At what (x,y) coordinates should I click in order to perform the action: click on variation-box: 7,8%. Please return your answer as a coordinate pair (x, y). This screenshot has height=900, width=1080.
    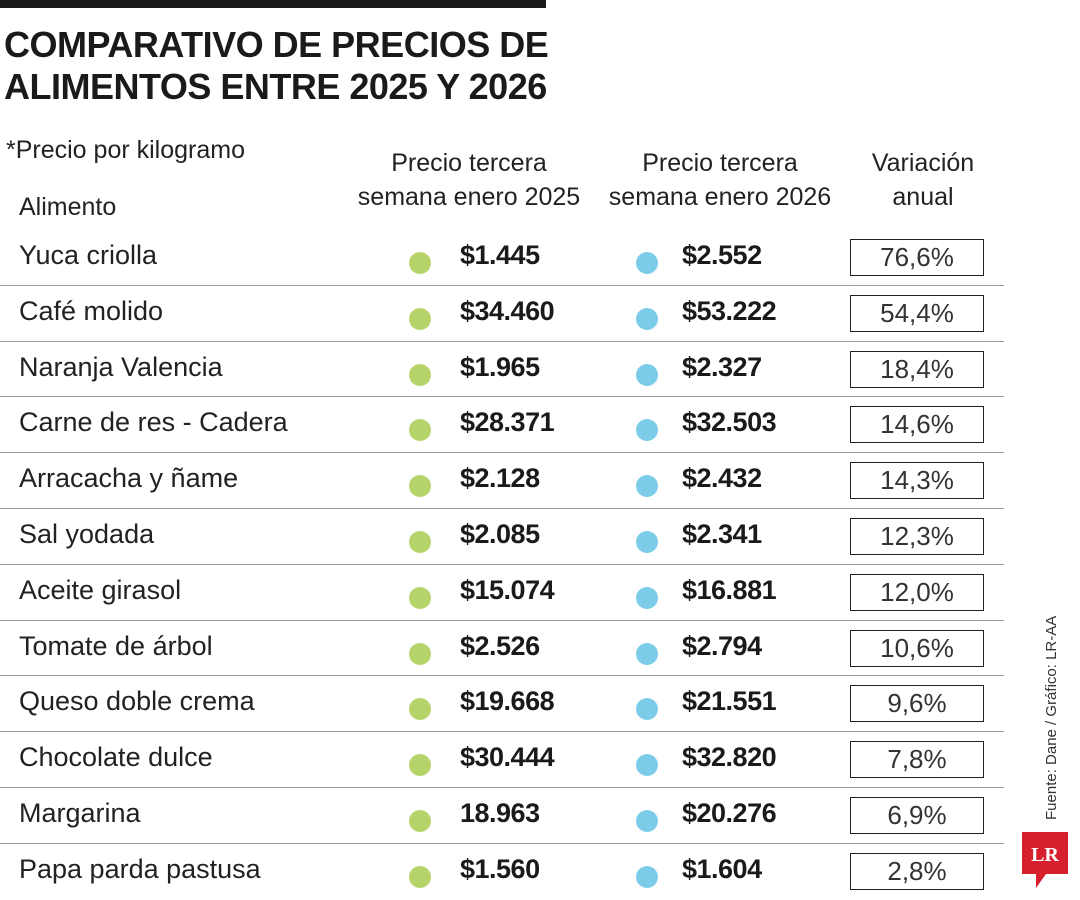
    Looking at the image, I should click on (917, 760).